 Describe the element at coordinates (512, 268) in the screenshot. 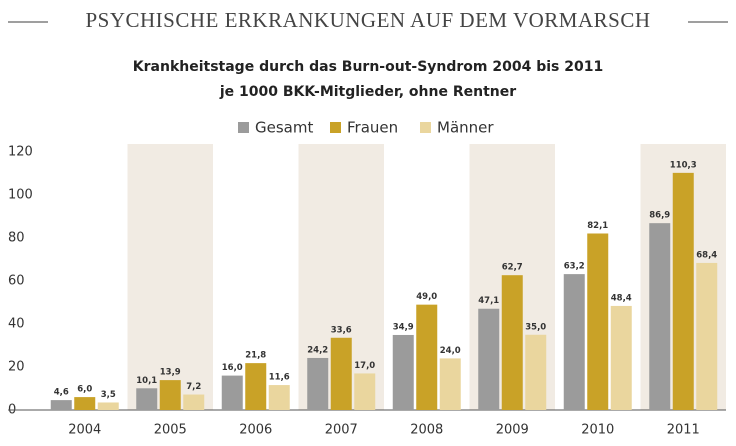

I see `value-label: 62,7` at that location.